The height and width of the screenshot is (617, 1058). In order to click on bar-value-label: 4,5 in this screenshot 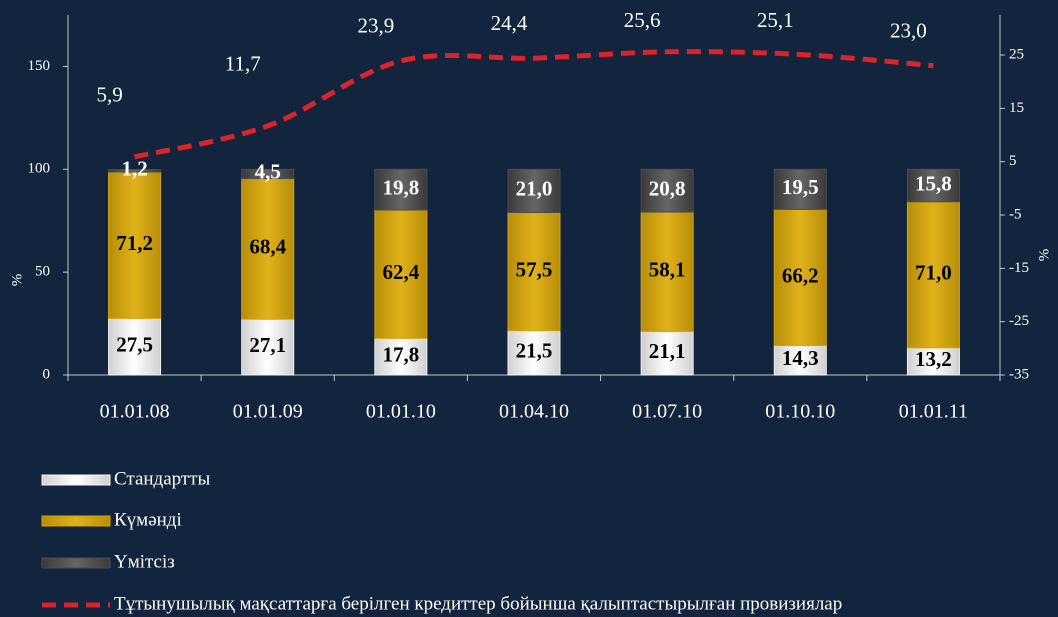, I will do `click(268, 172)`.